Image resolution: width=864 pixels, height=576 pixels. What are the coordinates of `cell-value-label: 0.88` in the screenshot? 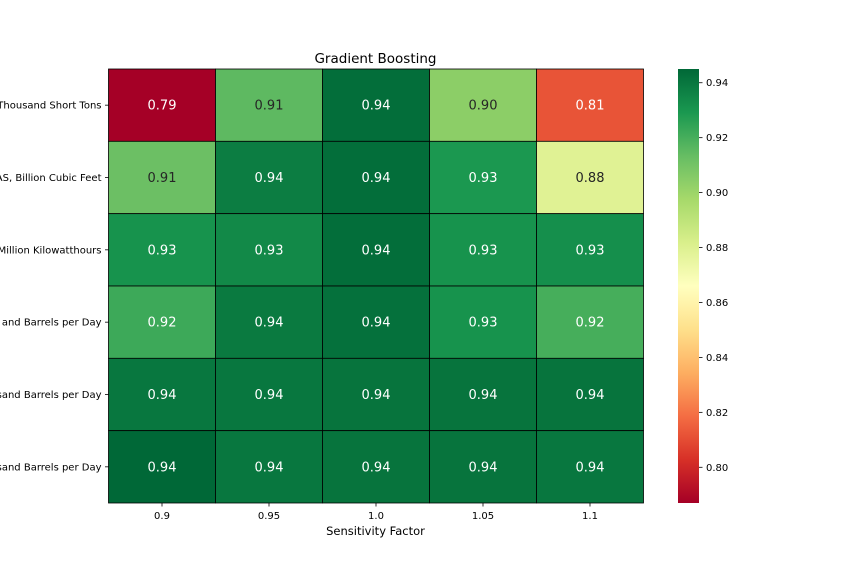 It's located at (590, 178).